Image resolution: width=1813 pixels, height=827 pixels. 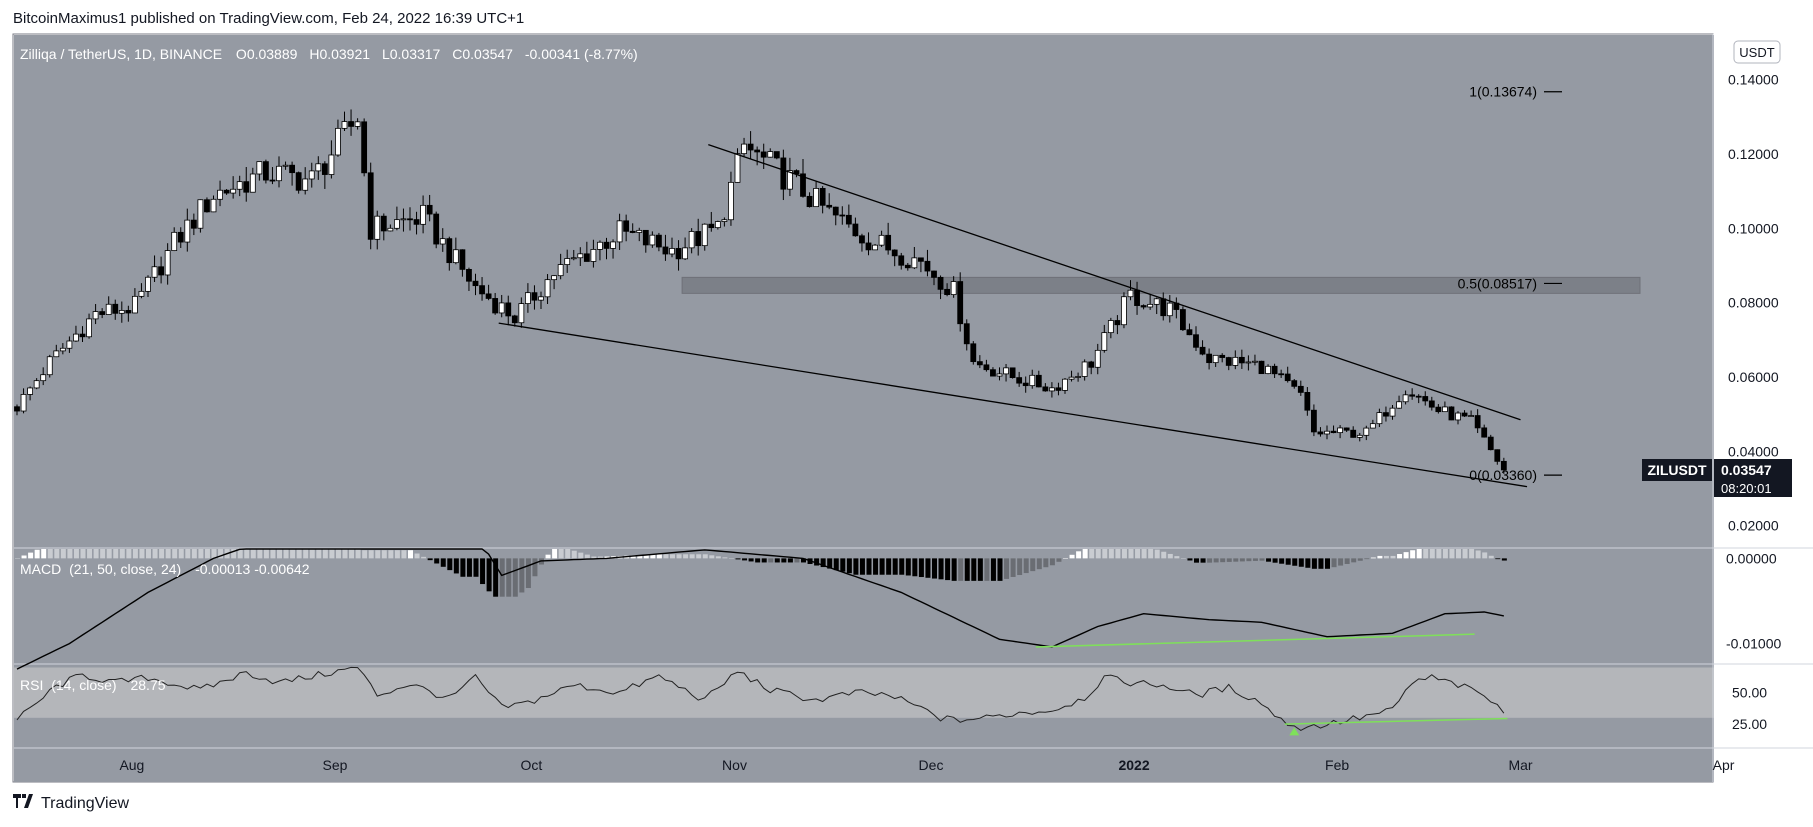 I want to click on fib-level-label: 0.5(0.08517), so click(x=1497, y=283).